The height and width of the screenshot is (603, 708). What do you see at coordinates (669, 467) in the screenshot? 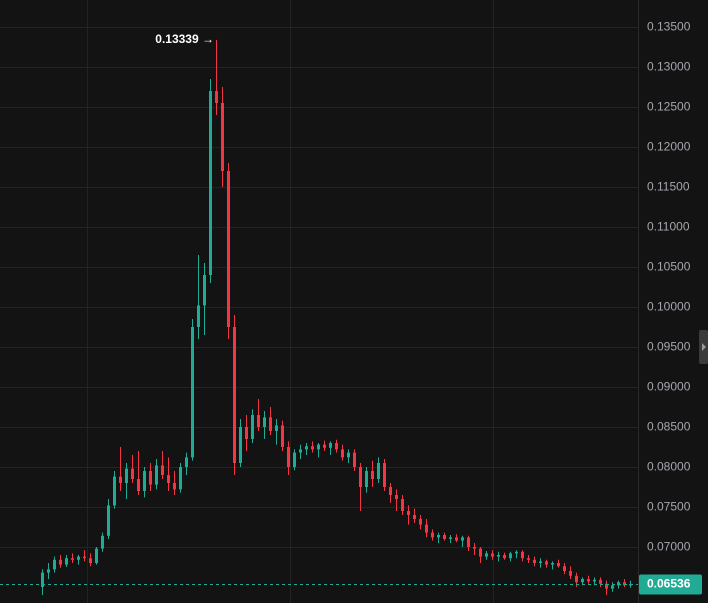
I see `y-tick-label: 0.08000` at bounding box center [669, 467].